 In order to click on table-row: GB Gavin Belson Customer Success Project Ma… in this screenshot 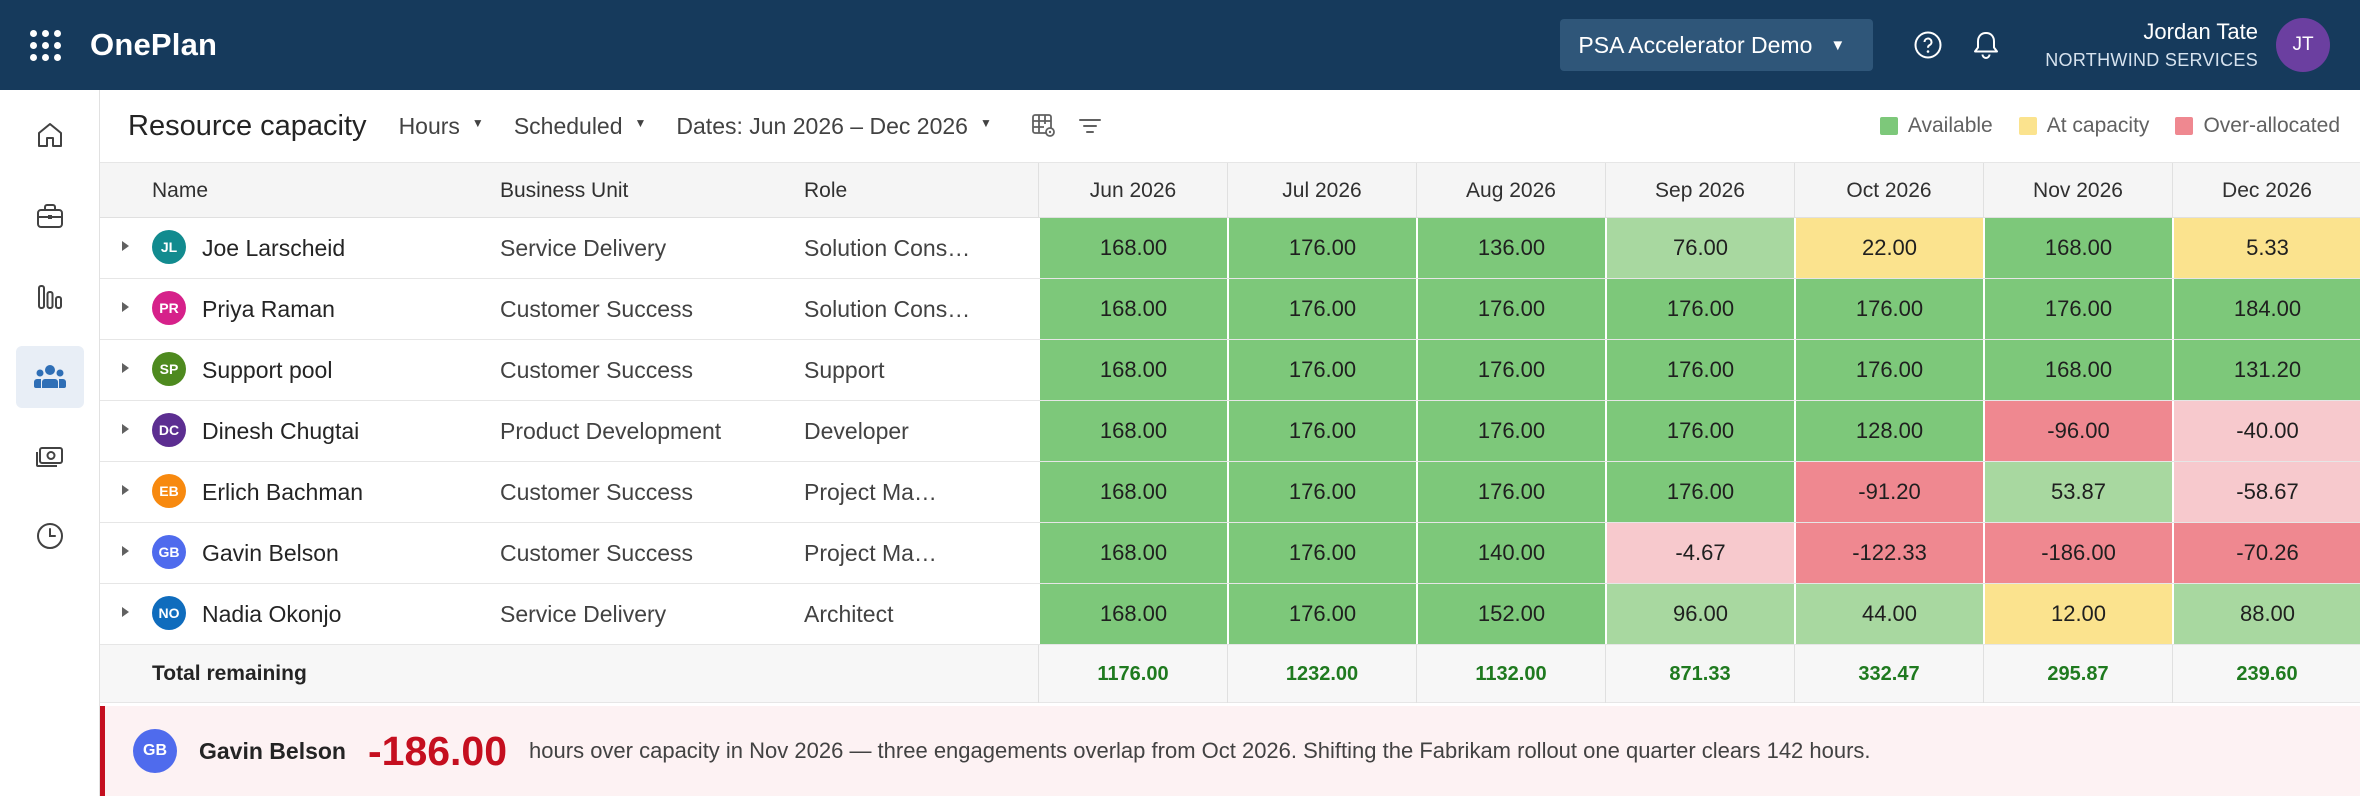, I will do `click(1230, 553)`.